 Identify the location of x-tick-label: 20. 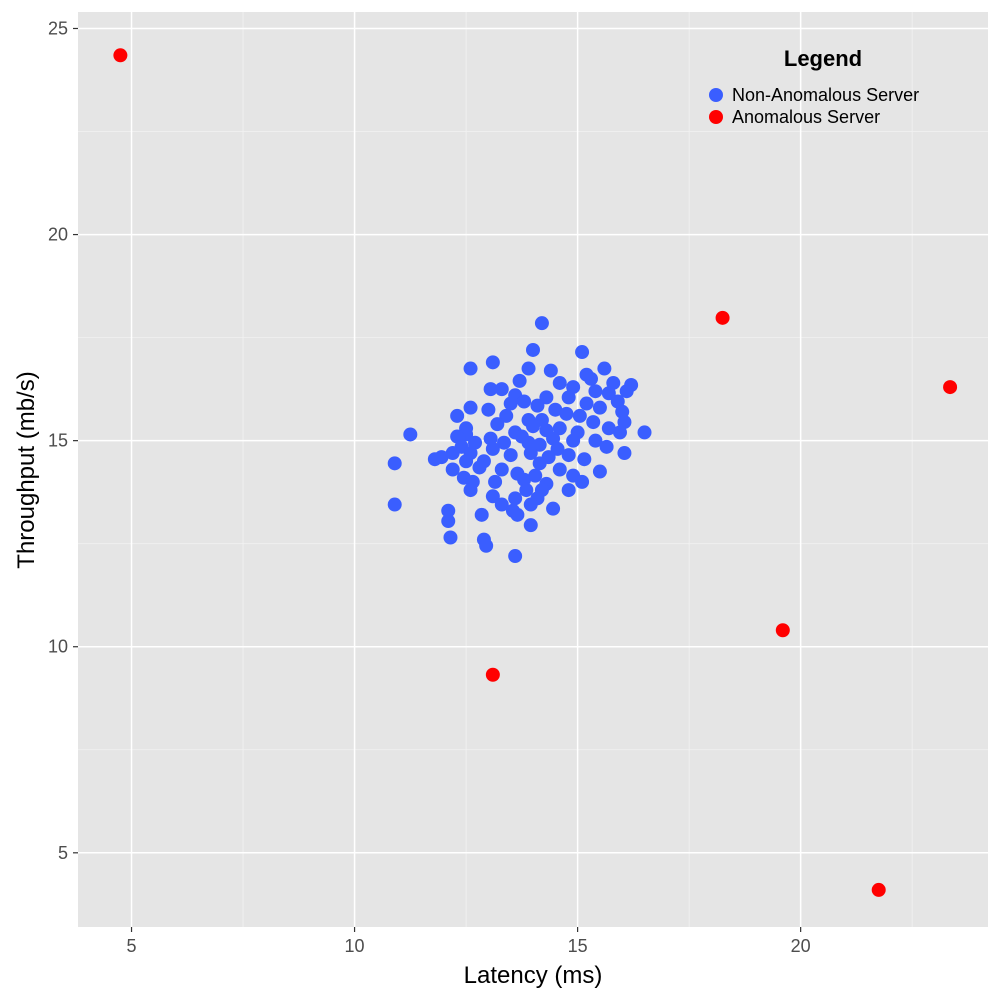
(801, 946).